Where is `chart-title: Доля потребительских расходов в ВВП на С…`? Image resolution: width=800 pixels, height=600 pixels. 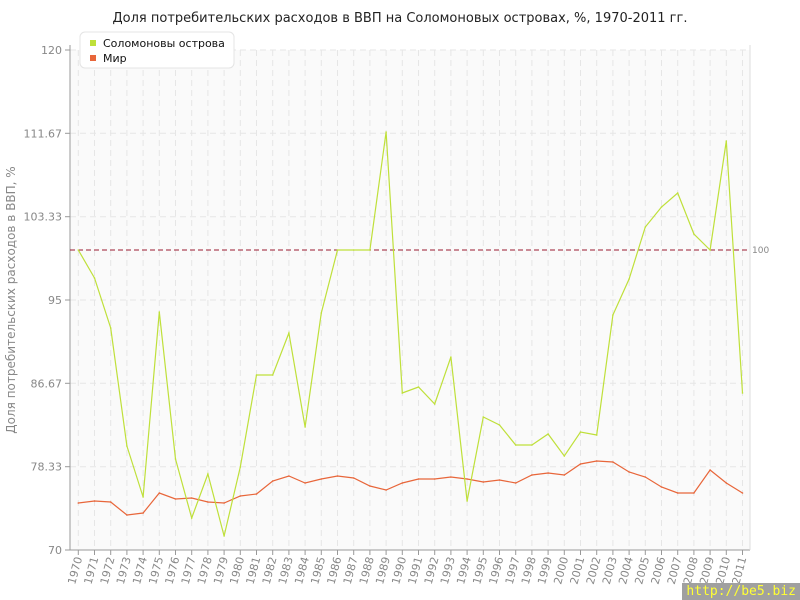
chart-title: Доля потребительских расходов в ВВП на С… is located at coordinates (400, 18).